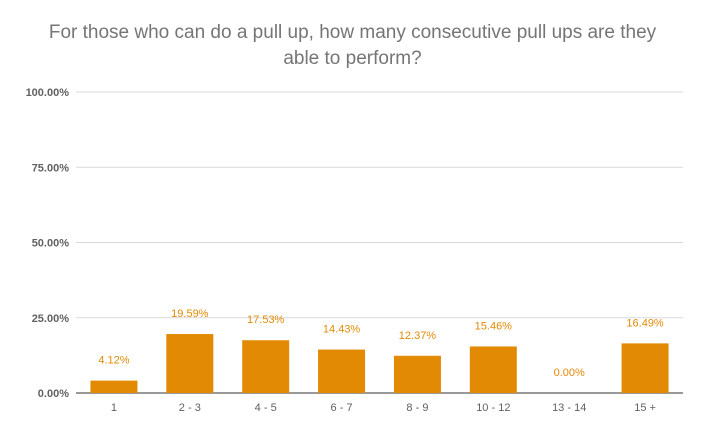 This screenshot has width=705, height=436. Describe the element at coordinates (494, 326) in the screenshot. I see `data-label: 15.46%` at that location.